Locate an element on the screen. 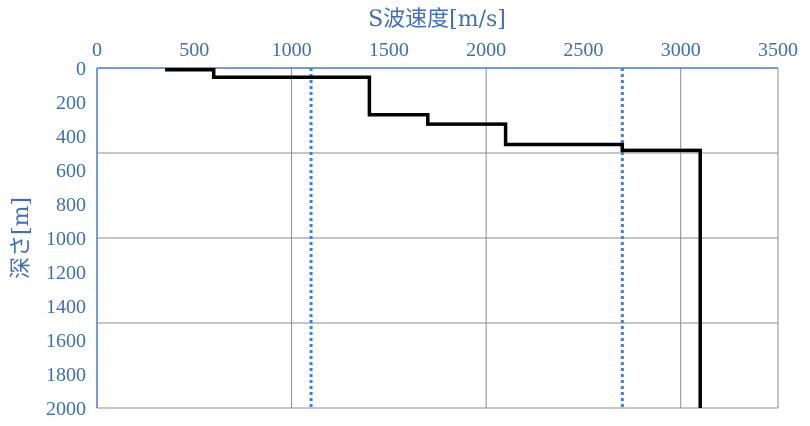 Image resolution: width=810 pixels, height=426 pixels. y-tick-label: 1800 is located at coordinates (66, 375).